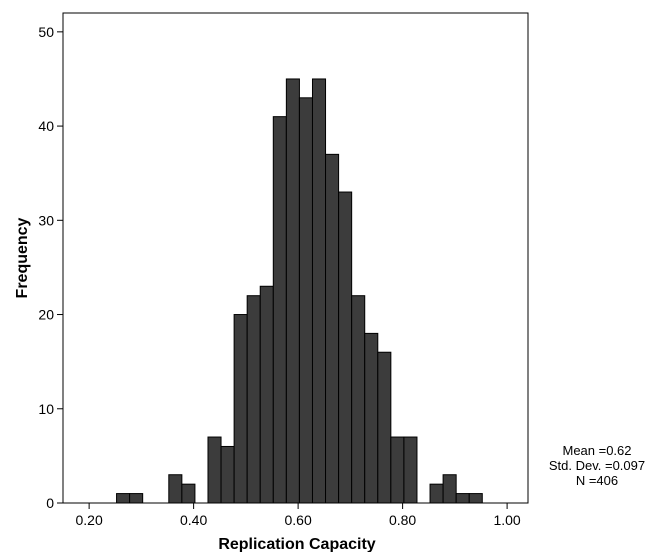 The height and width of the screenshot is (552, 665). I want to click on x-tick-label: 0.20, so click(88, 520).